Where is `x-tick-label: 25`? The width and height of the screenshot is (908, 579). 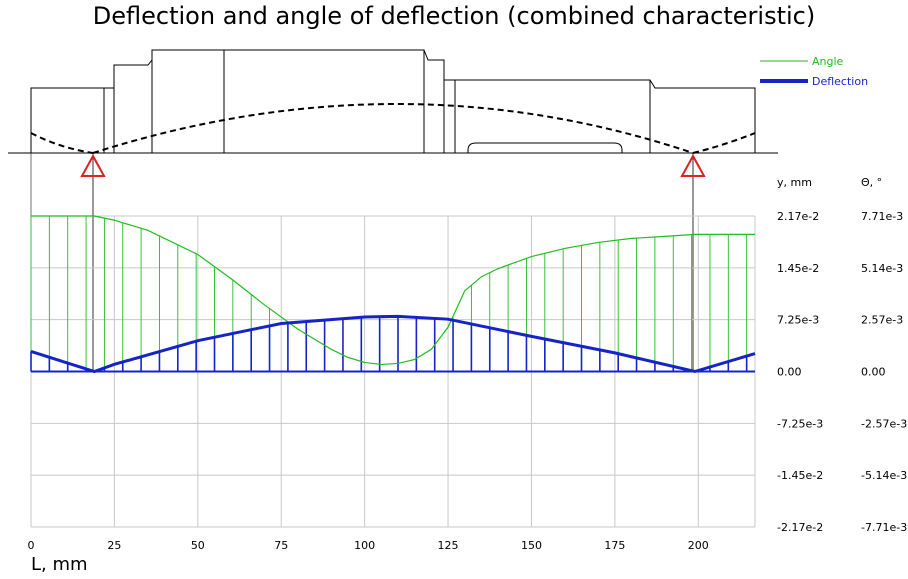 x-tick-label: 25 is located at coordinates (114, 545).